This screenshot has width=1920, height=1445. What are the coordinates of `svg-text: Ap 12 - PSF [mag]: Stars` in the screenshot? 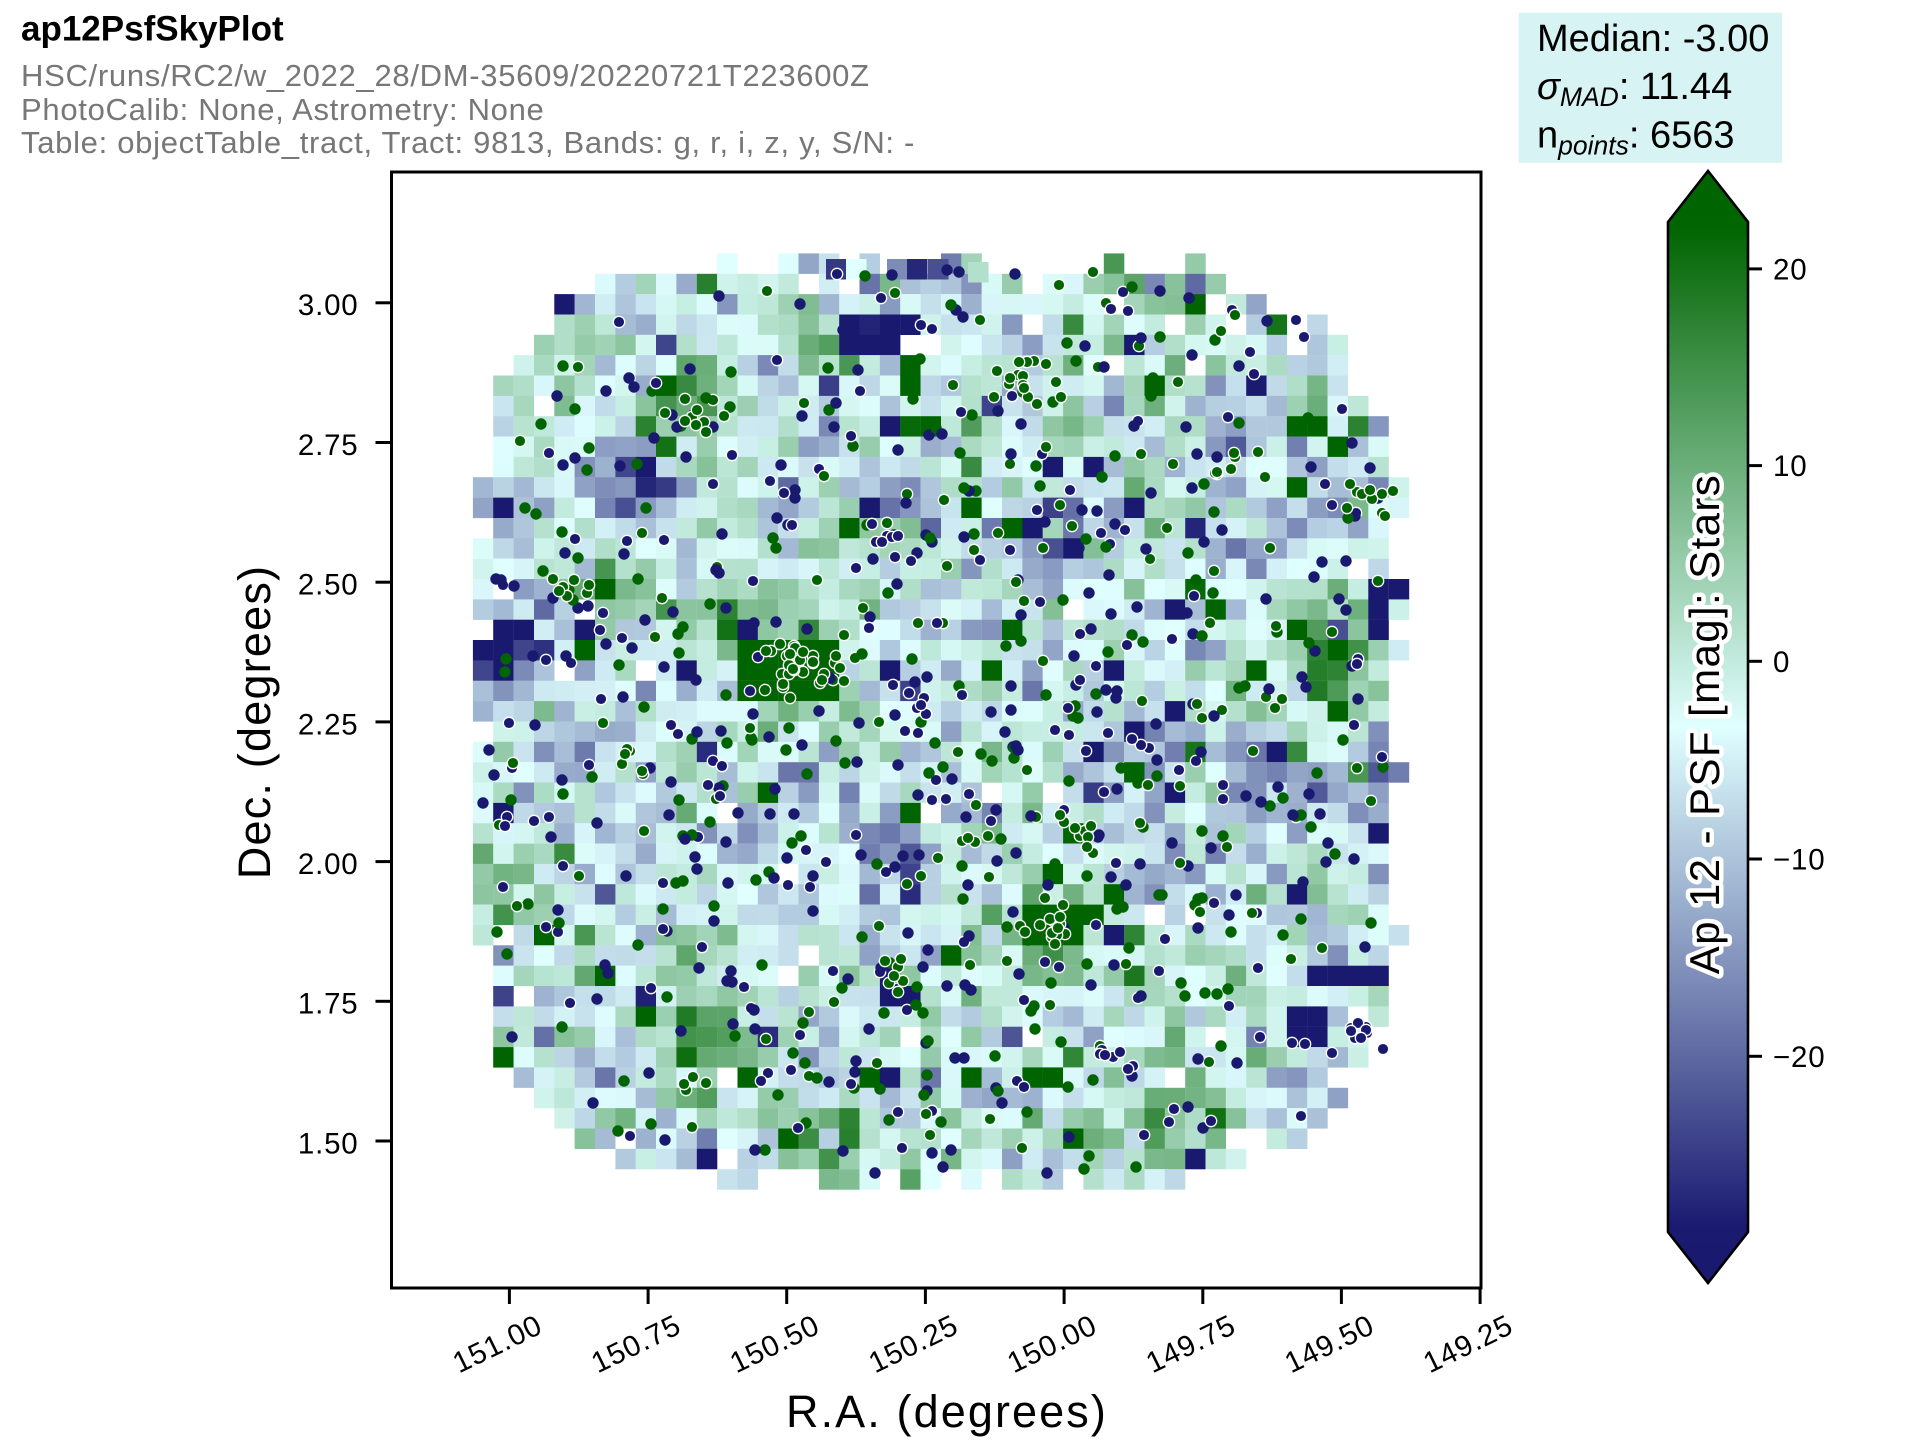 It's located at (1704, 724).